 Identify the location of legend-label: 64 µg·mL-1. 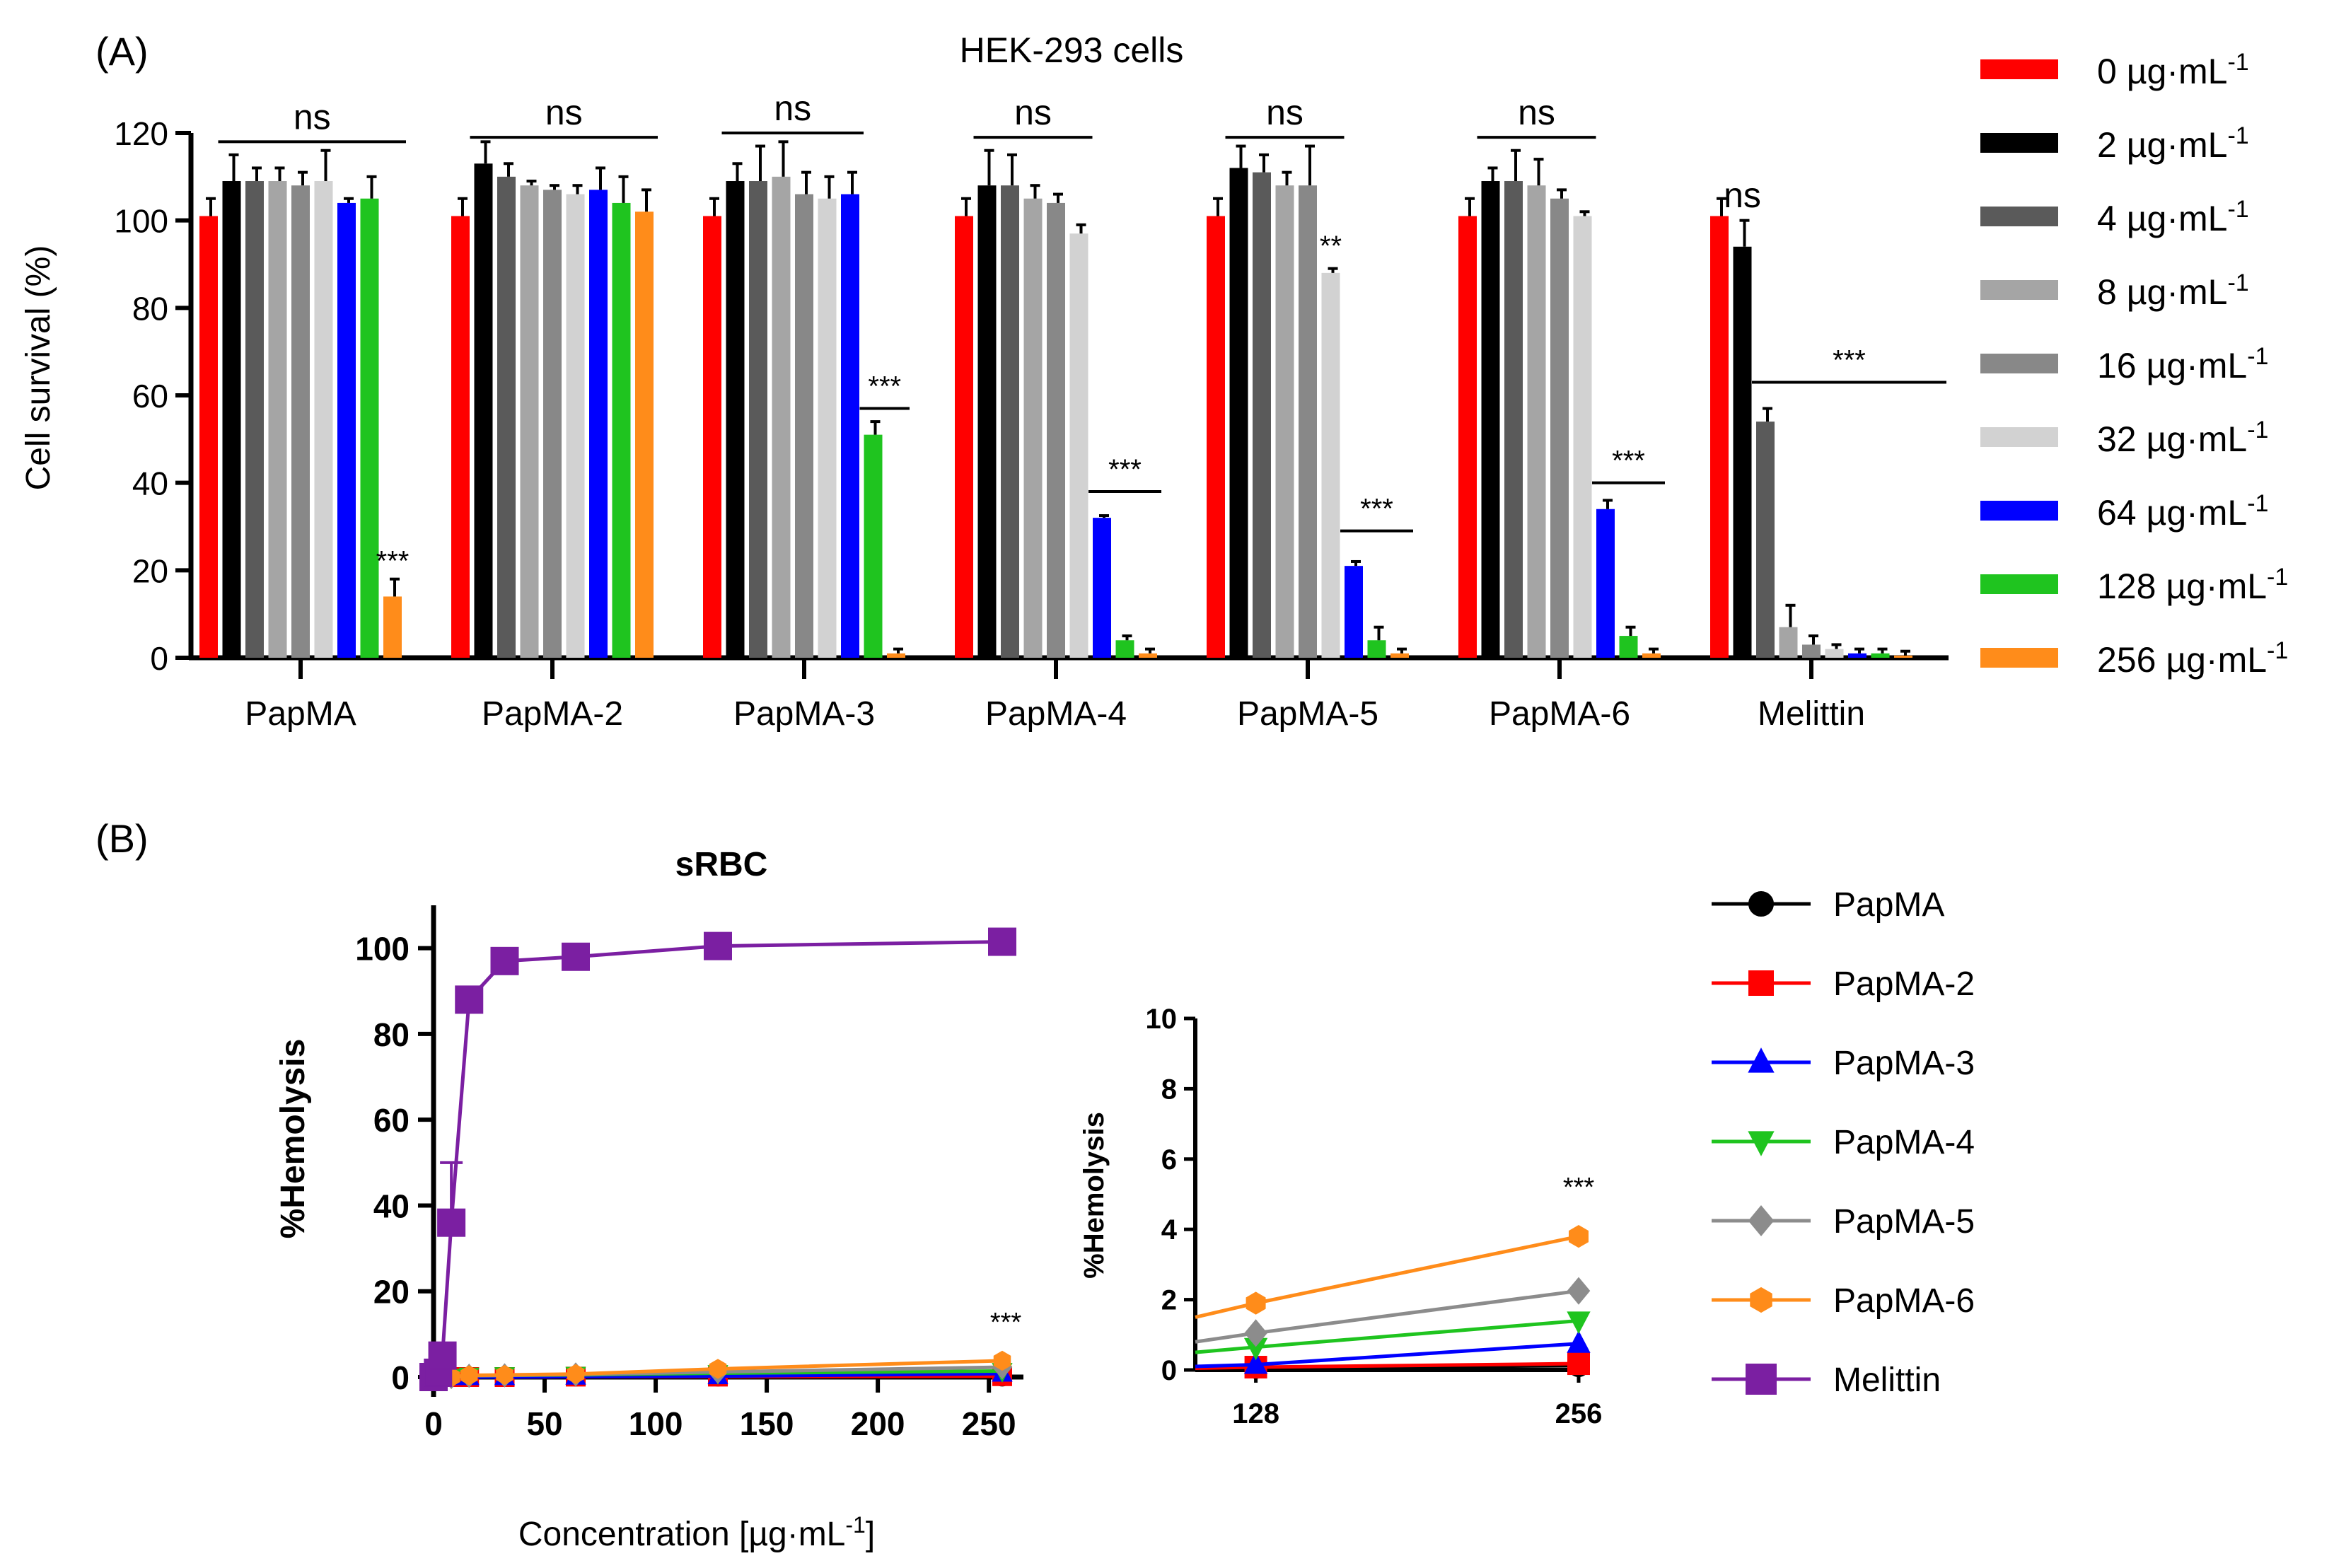
(2182, 511).